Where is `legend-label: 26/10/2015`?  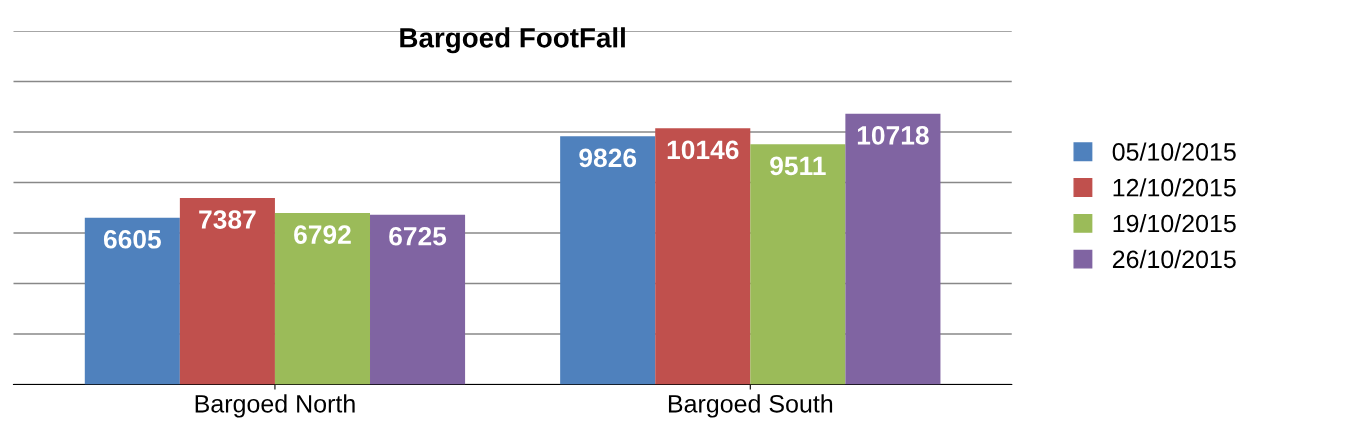
legend-label: 26/10/2015 is located at coordinates (1174, 259).